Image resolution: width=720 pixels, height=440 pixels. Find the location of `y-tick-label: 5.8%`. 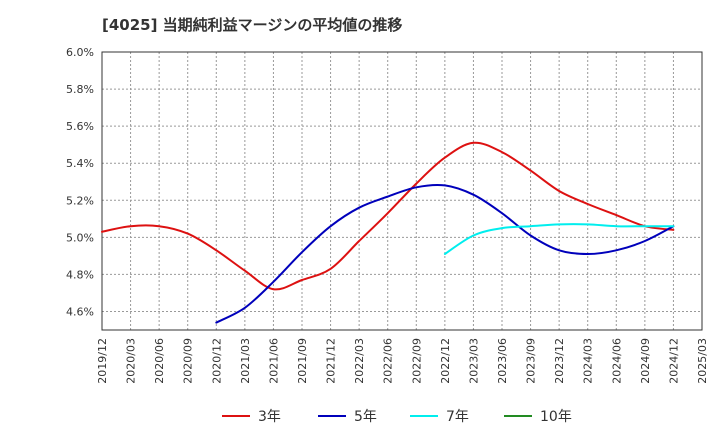

y-tick-label: 5.8% is located at coordinates (80, 89).